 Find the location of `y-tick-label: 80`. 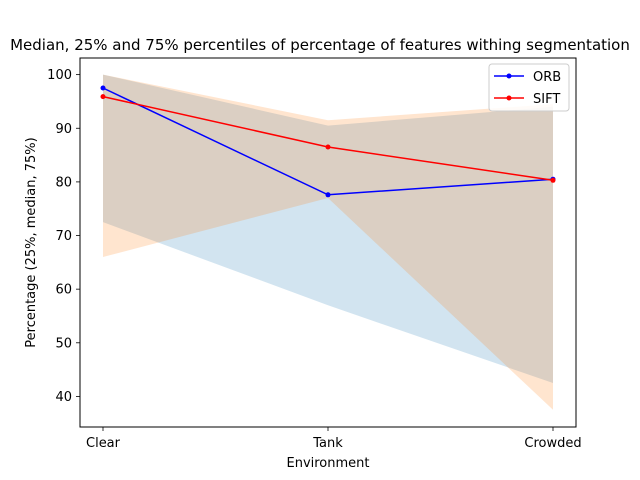

y-tick-label: 80 is located at coordinates (63, 182).